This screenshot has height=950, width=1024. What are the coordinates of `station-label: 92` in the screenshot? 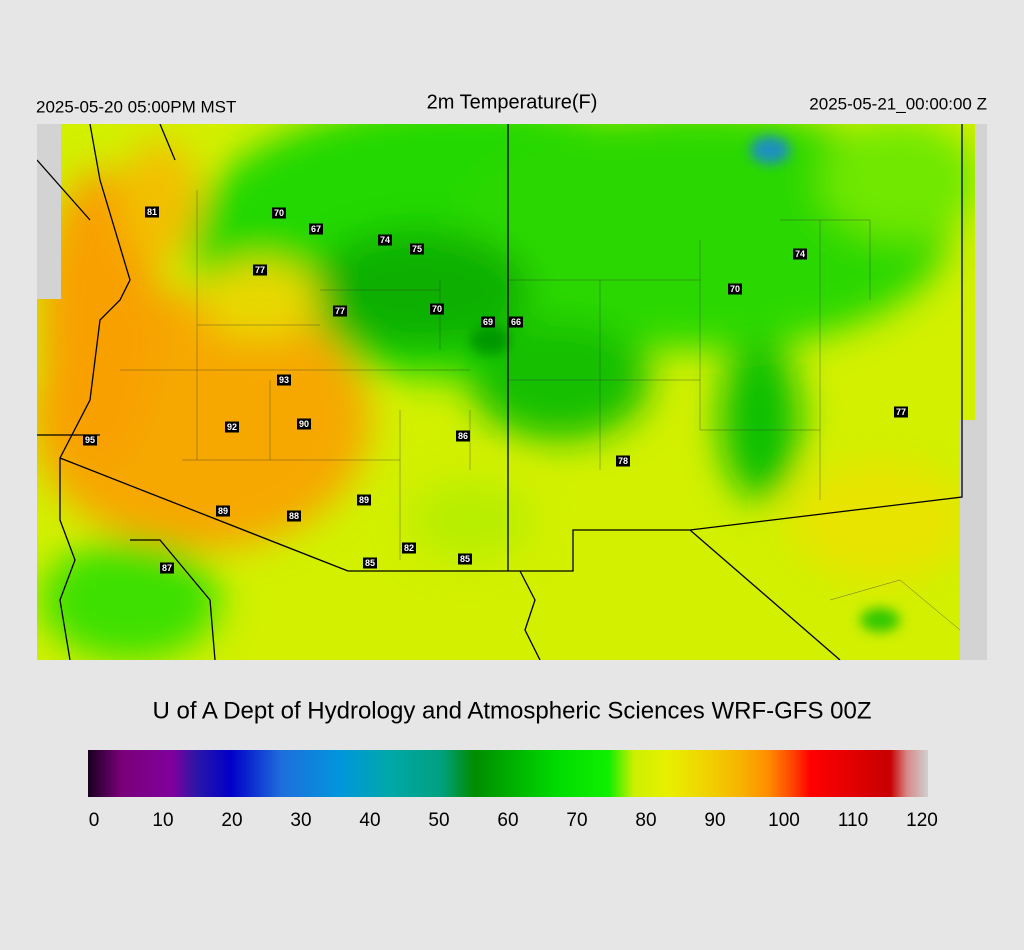 It's located at (232, 427).